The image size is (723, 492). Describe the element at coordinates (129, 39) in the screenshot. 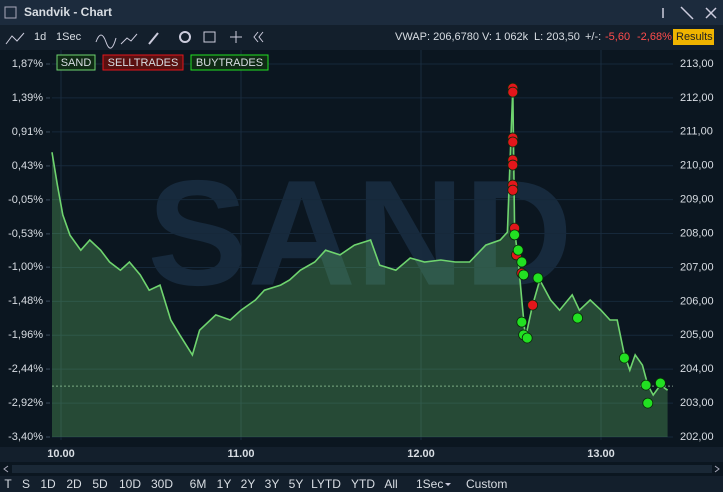

I see `compare-icon` at that location.